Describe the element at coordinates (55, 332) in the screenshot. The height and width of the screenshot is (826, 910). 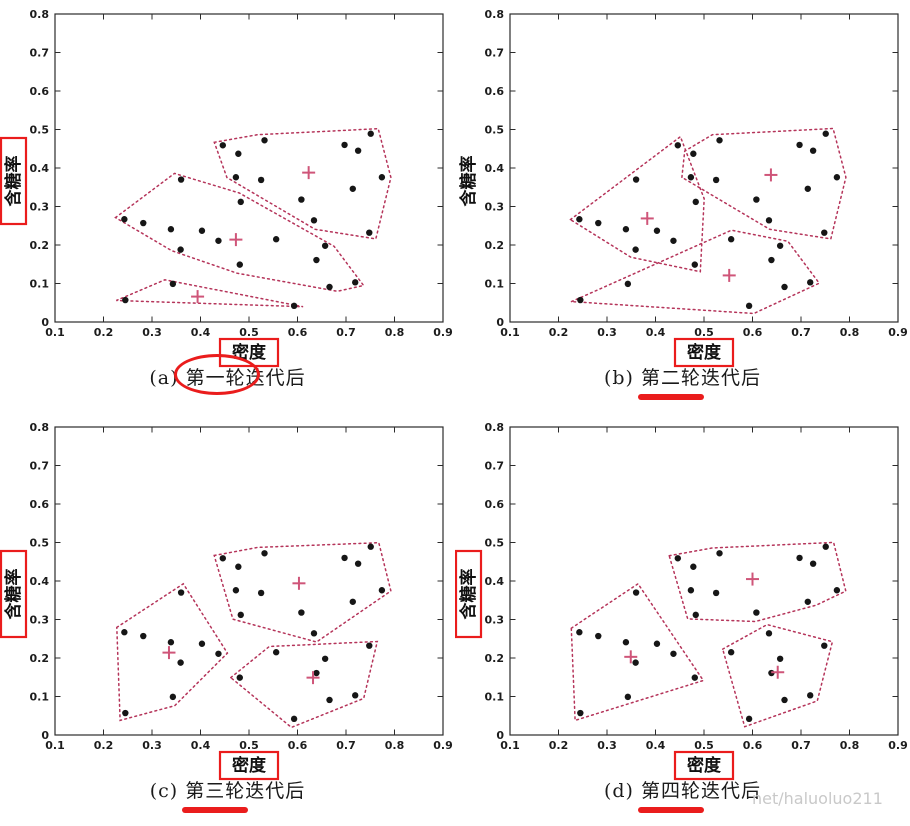
I see `x-tick-label: 0.1` at that location.